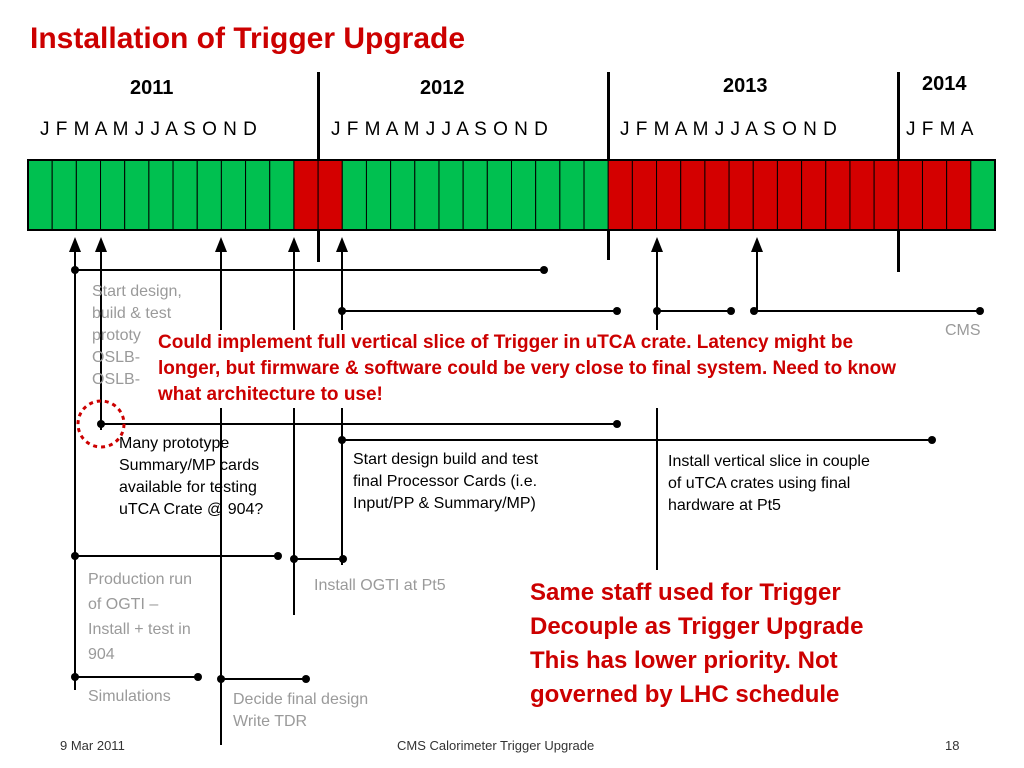 The width and height of the screenshot is (1024, 768). Describe the element at coordinates (769, 461) in the screenshot. I see `note-line: Install vertical slice in couple` at that location.